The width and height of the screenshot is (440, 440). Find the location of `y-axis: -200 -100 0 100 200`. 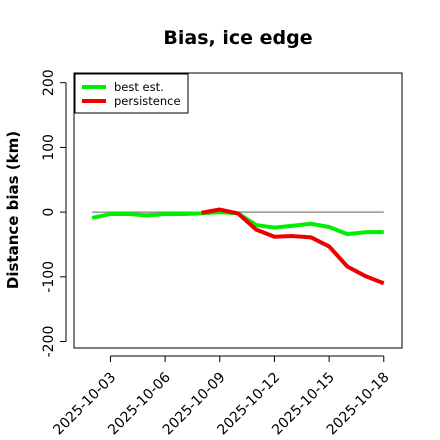

y-axis: -200 -100 0 100 200 is located at coordinates (54, 213).